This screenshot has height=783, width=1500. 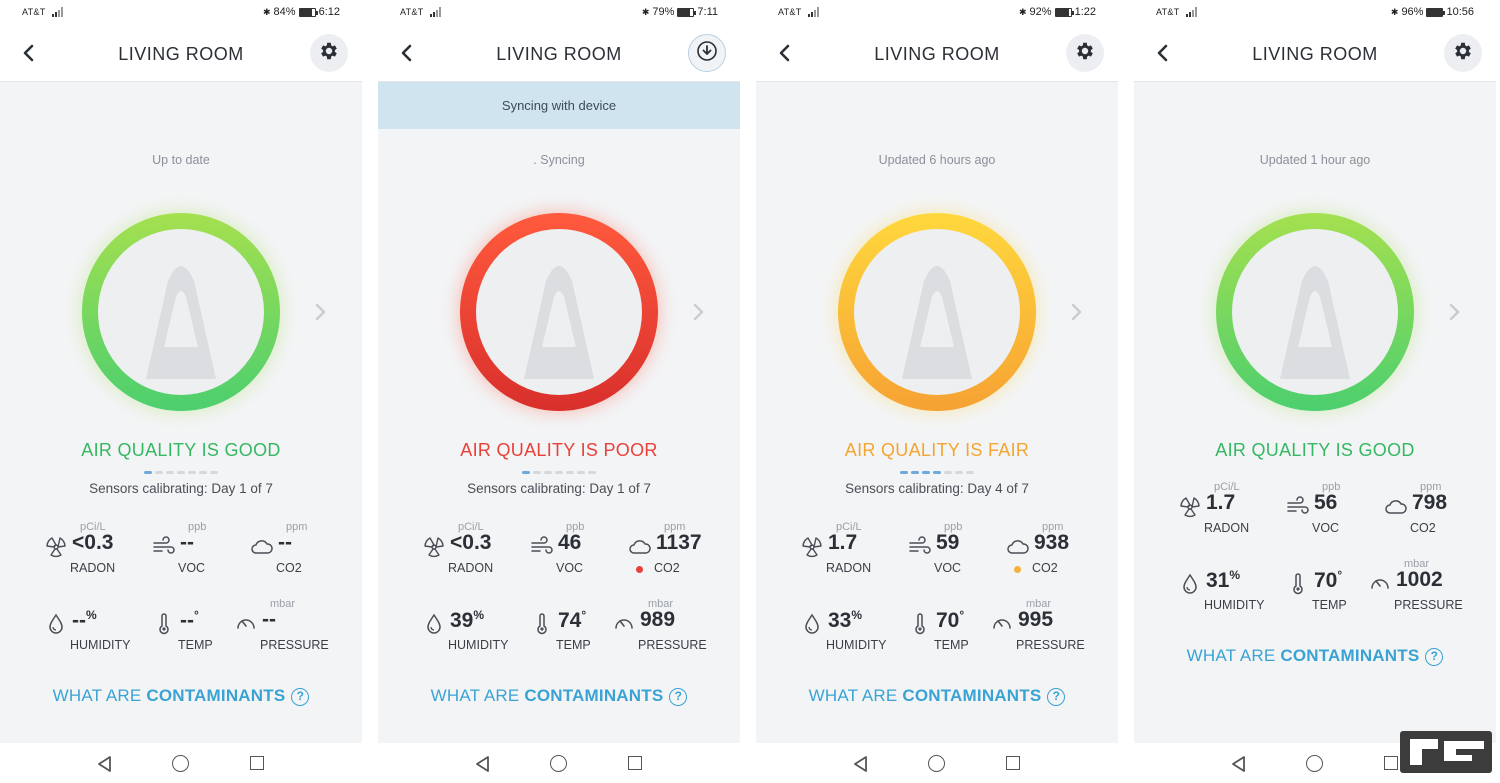 I want to click on radon-label: RADON, so click(x=1227, y=528).